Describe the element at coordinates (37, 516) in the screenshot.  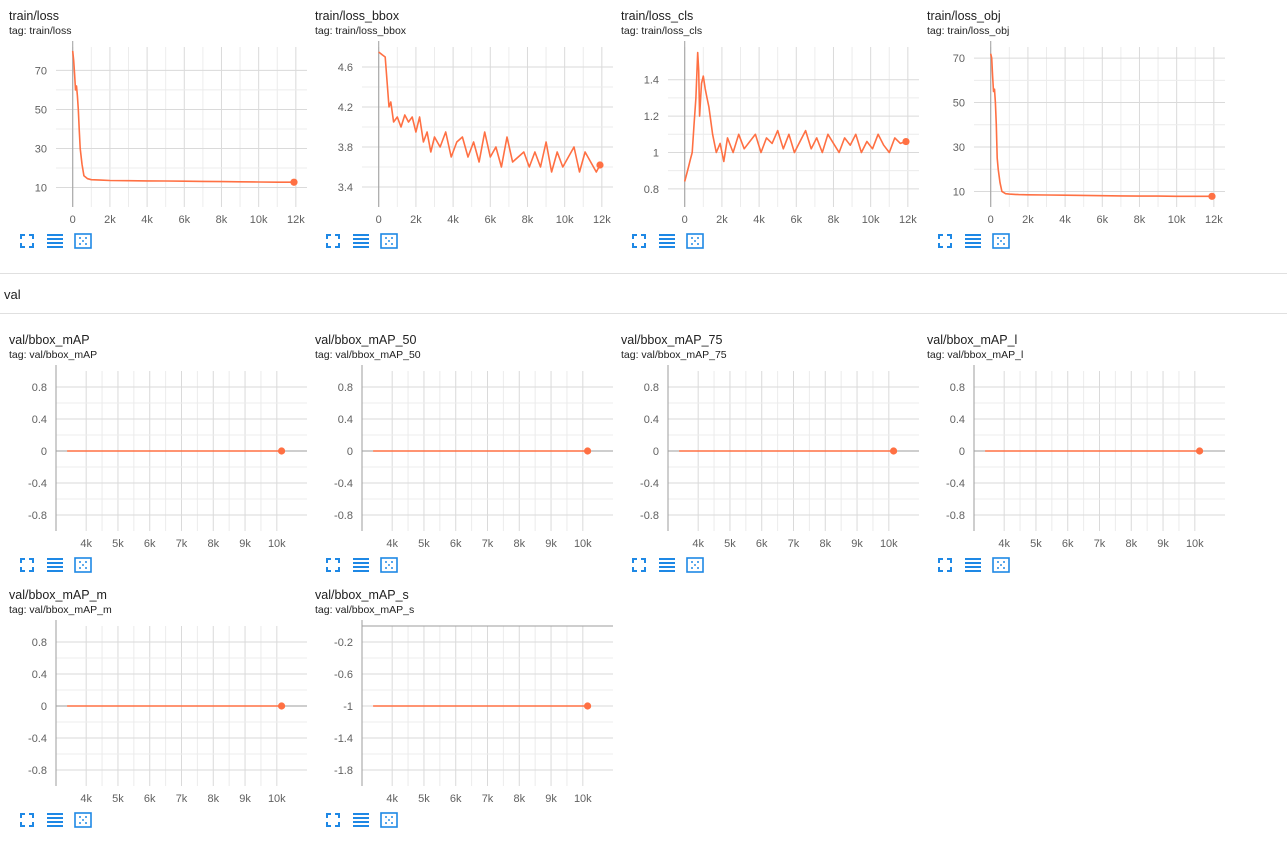
I see `y-tick-label: -0.8` at that location.